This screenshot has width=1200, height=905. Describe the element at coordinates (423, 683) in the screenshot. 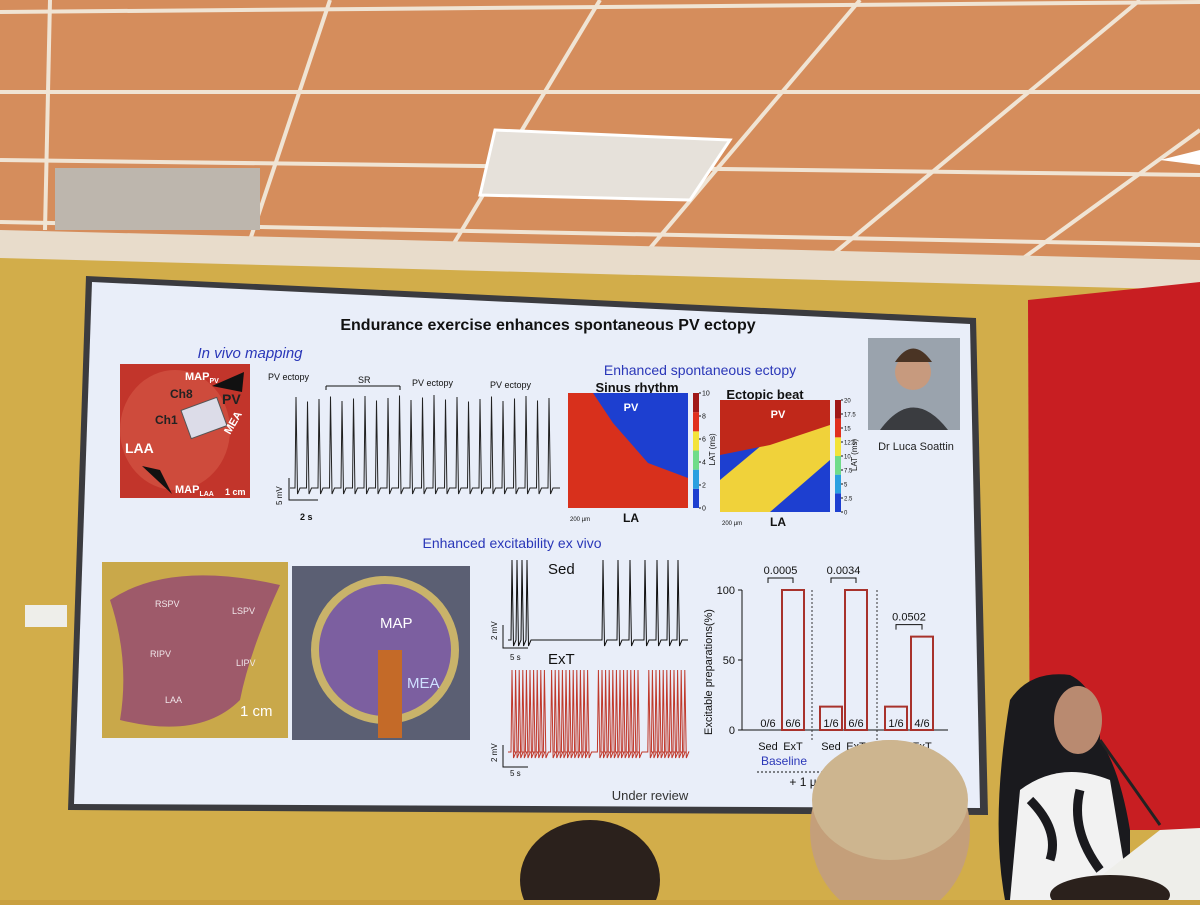

I see `rig-label: MEA` at that location.